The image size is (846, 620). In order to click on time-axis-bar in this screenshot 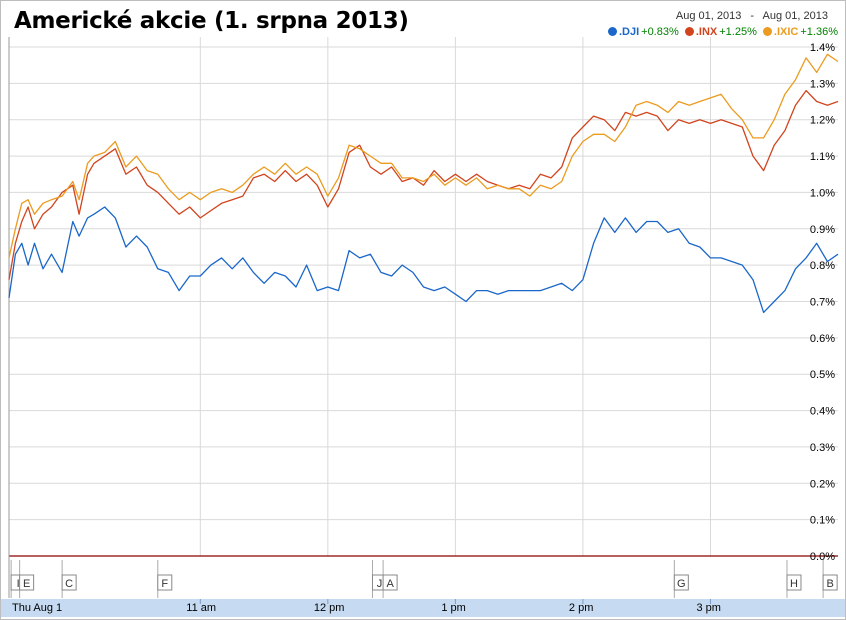, I will do `click(423, 608)`.